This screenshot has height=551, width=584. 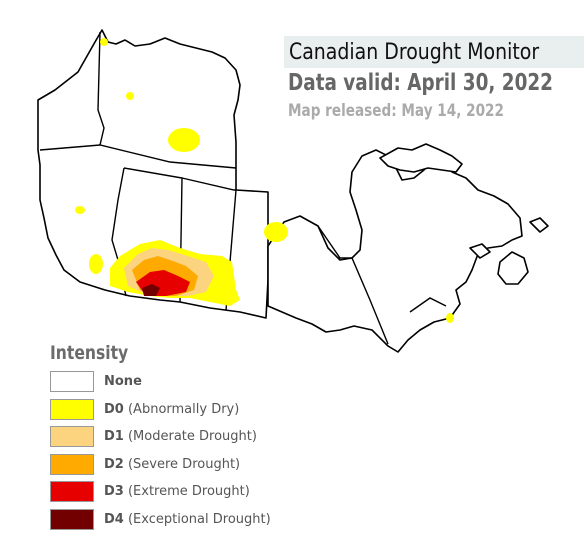 What do you see at coordinates (209, 244) in the screenshot?
I see `sask-manitoba-border` at bounding box center [209, 244].